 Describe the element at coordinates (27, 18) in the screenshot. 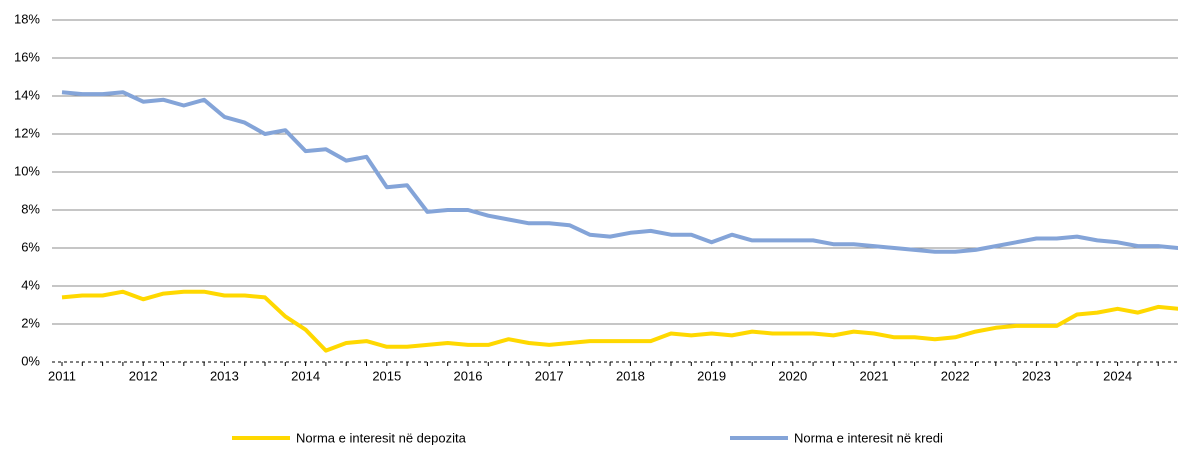

I see `y-tick-label: 18%` at that location.